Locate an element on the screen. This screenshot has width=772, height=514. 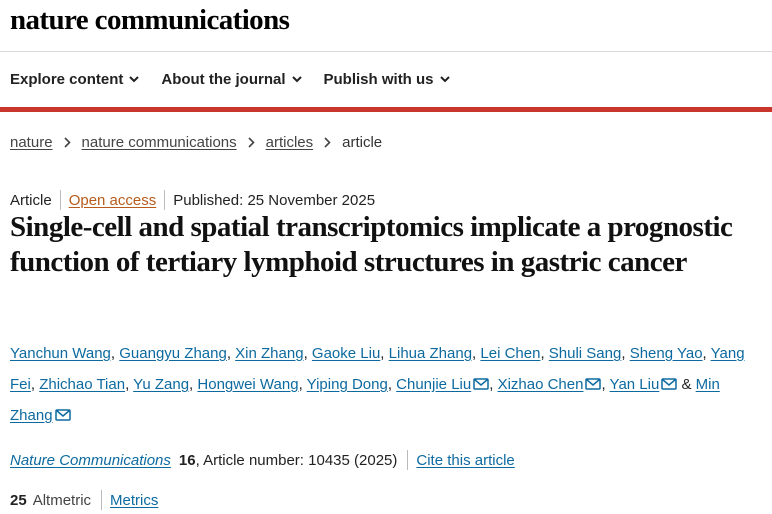
volume: 16 is located at coordinates (187, 460).